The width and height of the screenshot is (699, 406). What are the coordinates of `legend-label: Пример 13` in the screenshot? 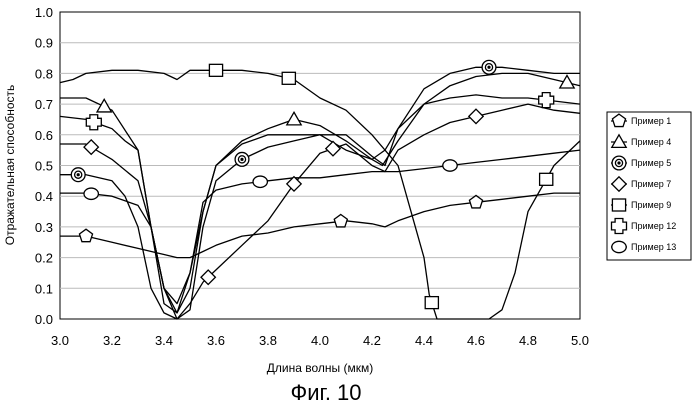 It's located at (653, 247).